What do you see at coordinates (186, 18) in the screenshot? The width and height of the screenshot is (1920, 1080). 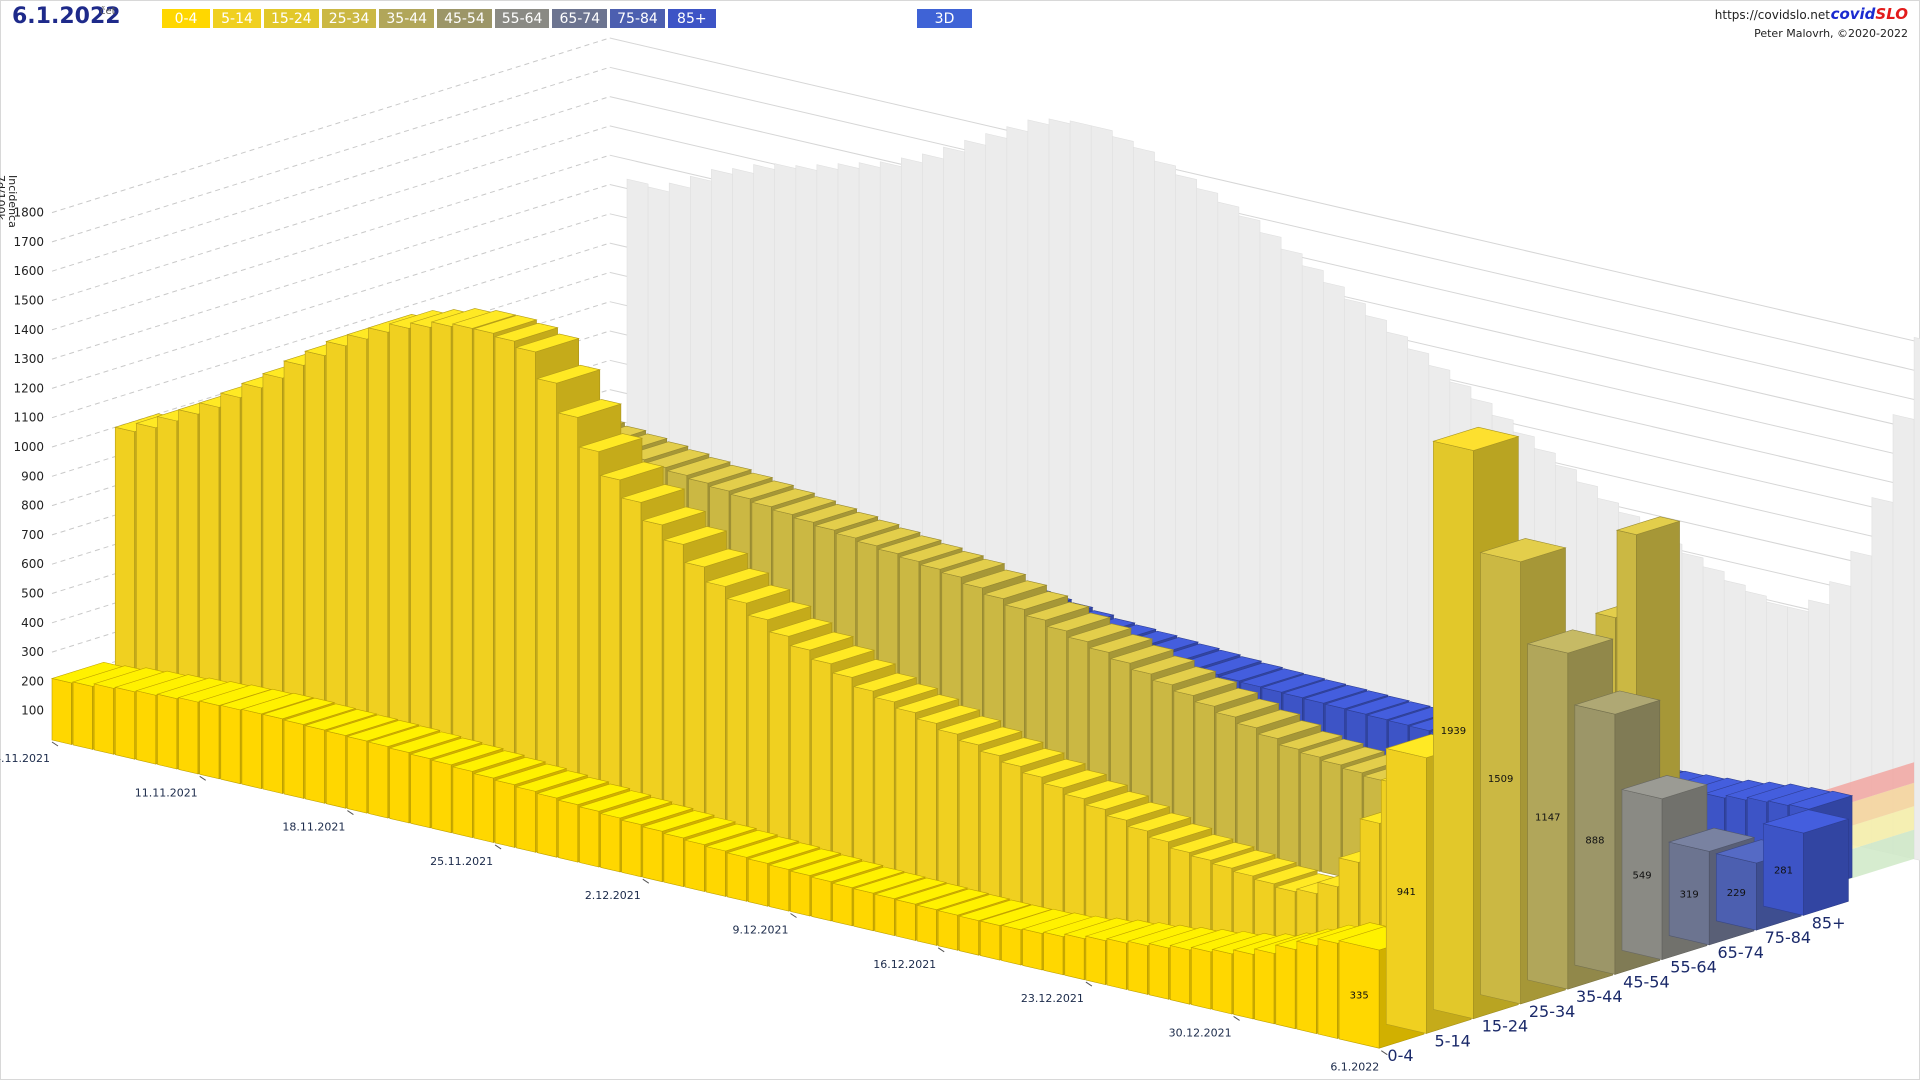 I see `legend-item-0-4: 0-4` at bounding box center [186, 18].